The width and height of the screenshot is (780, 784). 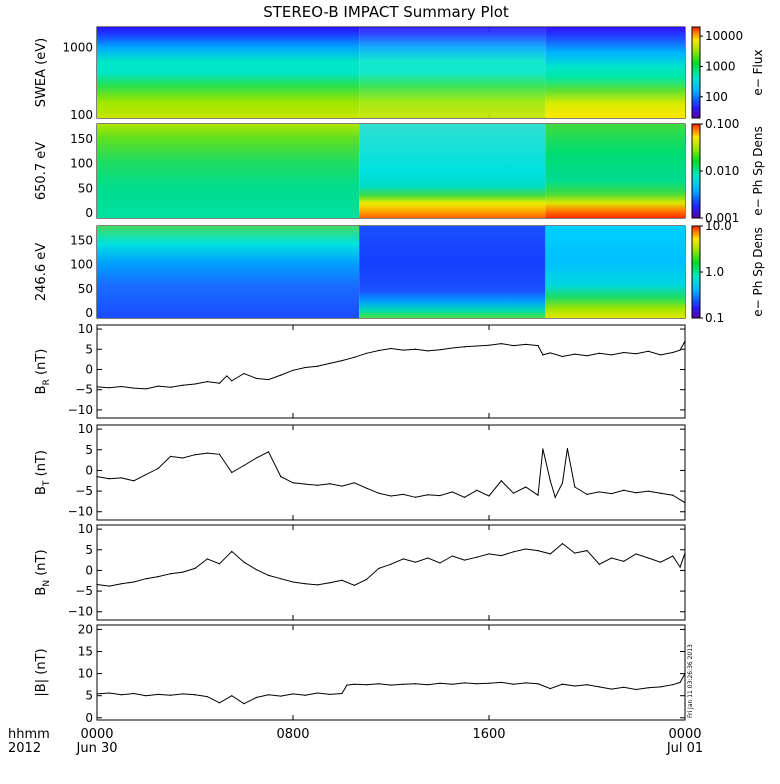 What do you see at coordinates (43, 572) in the screenshot?
I see `y-axis-label: BN (nT)` at bounding box center [43, 572].